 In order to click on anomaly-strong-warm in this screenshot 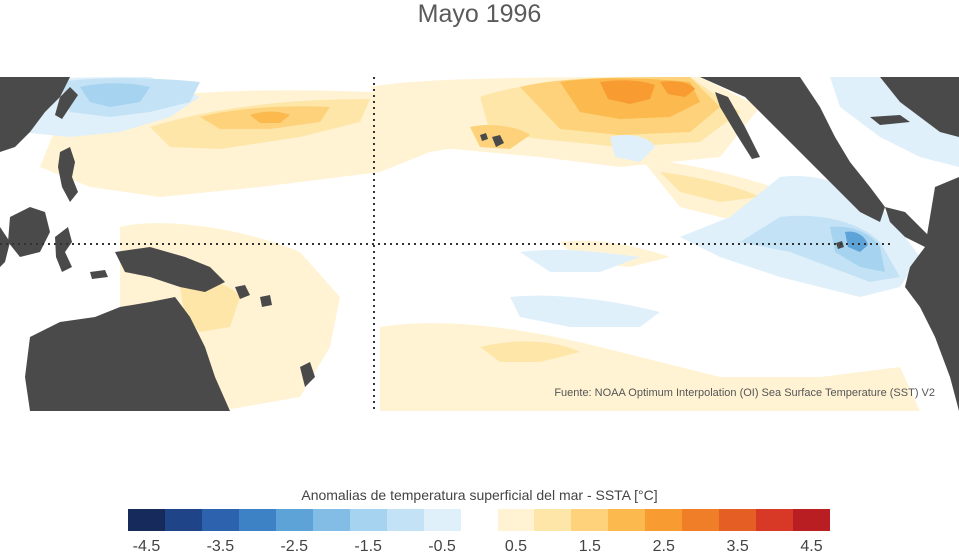, I will do `click(647, 92)`.